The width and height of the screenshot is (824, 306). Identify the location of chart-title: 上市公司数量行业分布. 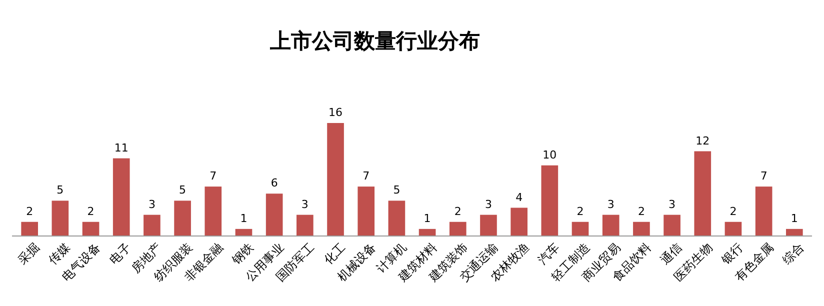
(374, 41).